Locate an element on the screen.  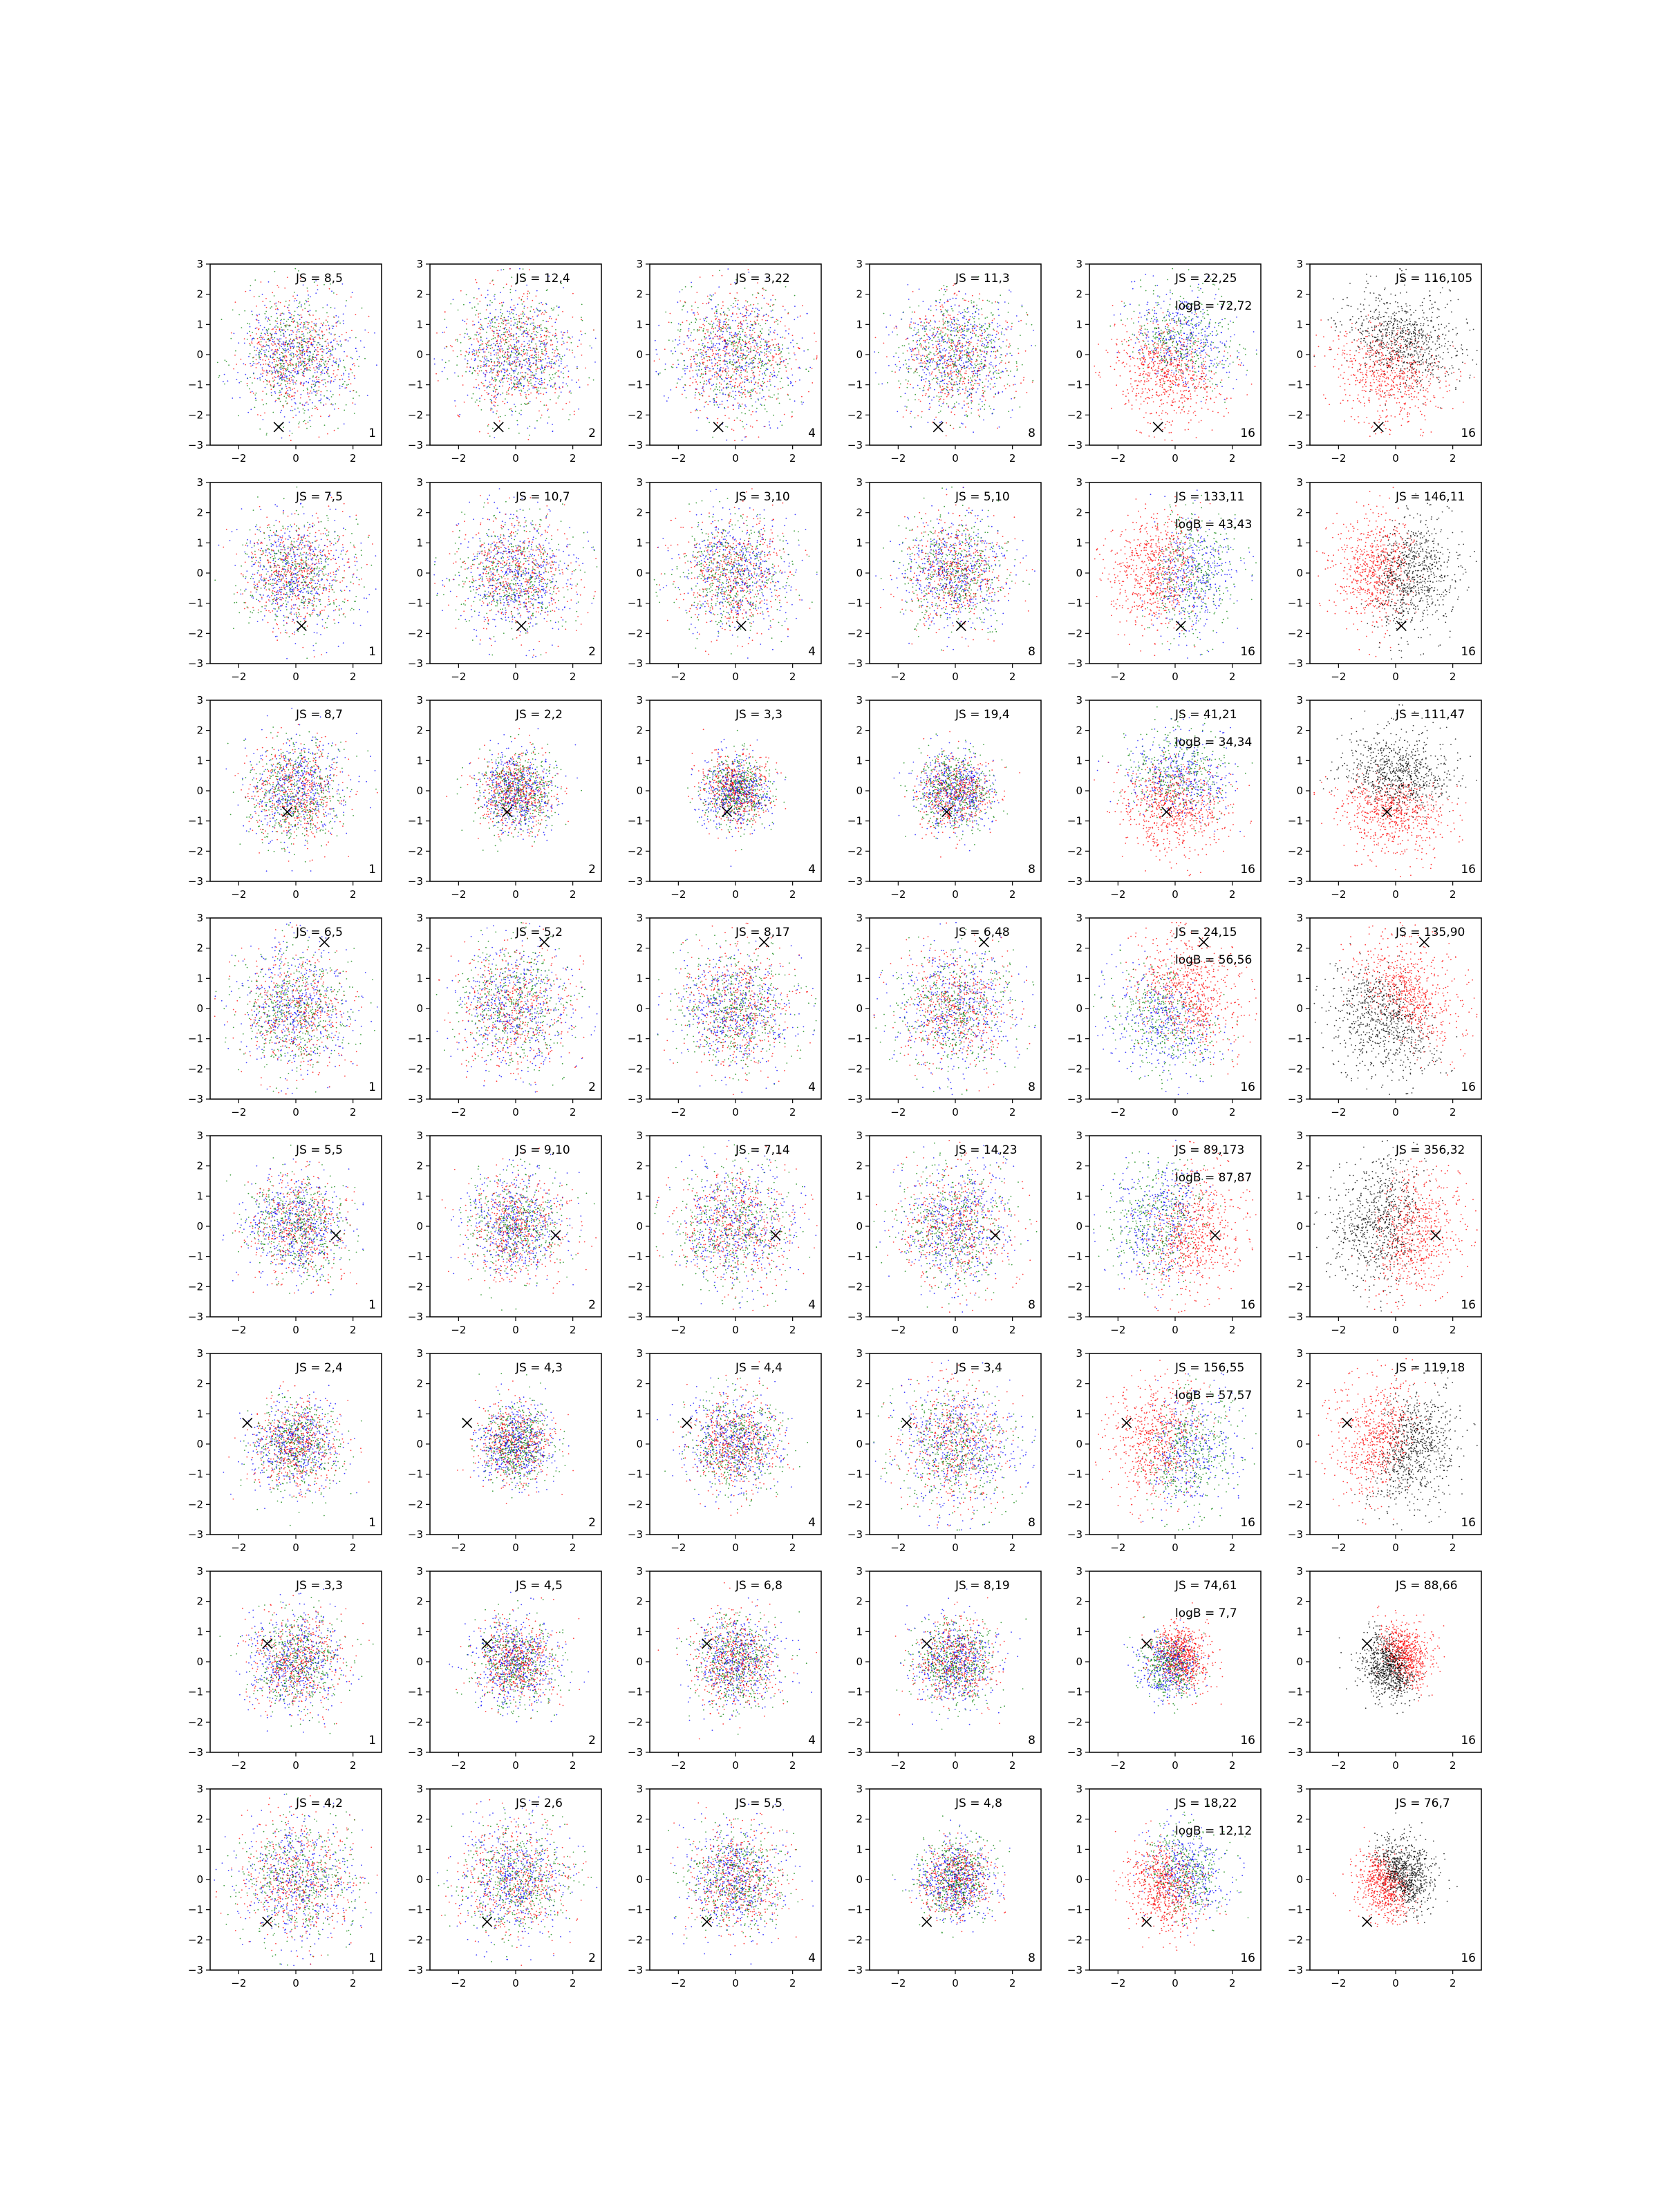
logb-annotation: logB = 12,12 is located at coordinates (1213, 1831).